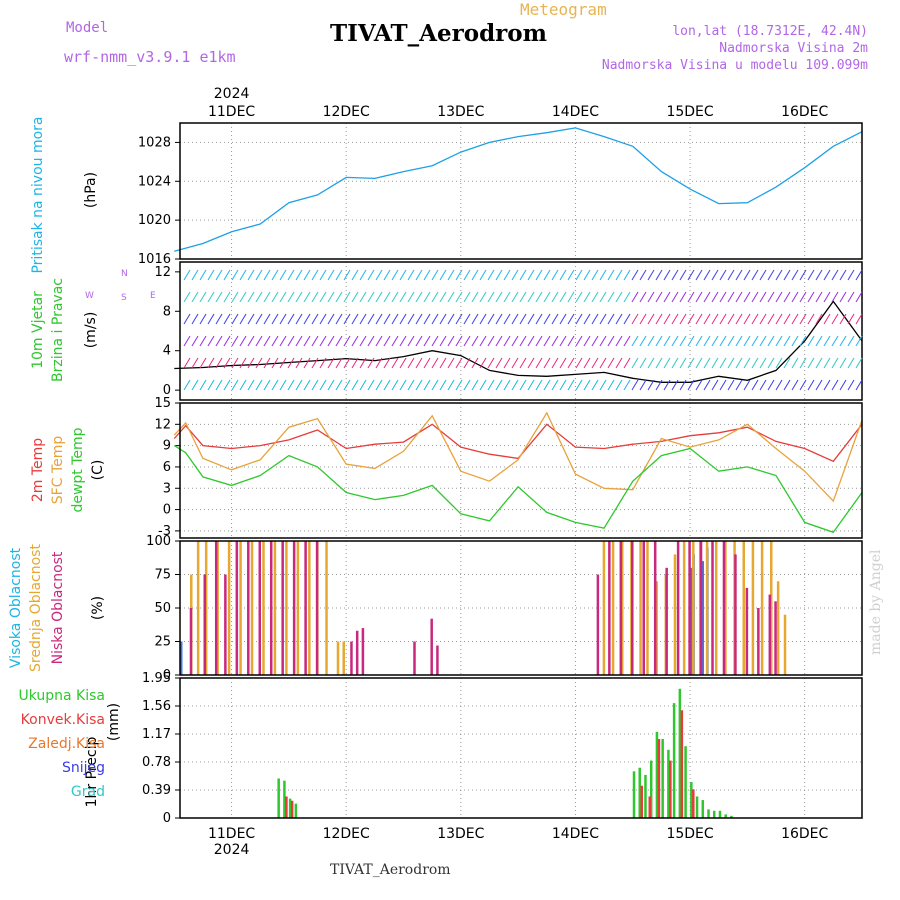 The height and width of the screenshot is (900, 900). What do you see at coordinates (460, 112) in the screenshot?
I see `top-date-label: 13DEC` at bounding box center [460, 112].